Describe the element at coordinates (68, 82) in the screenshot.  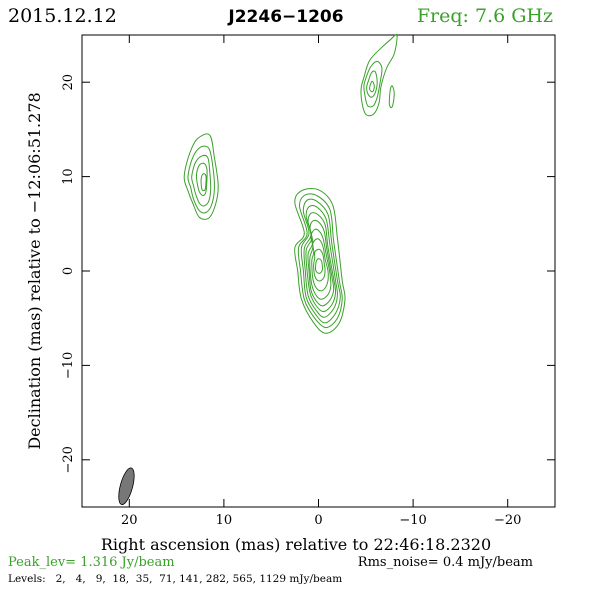
I see `y-tick-label: 20` at that location.